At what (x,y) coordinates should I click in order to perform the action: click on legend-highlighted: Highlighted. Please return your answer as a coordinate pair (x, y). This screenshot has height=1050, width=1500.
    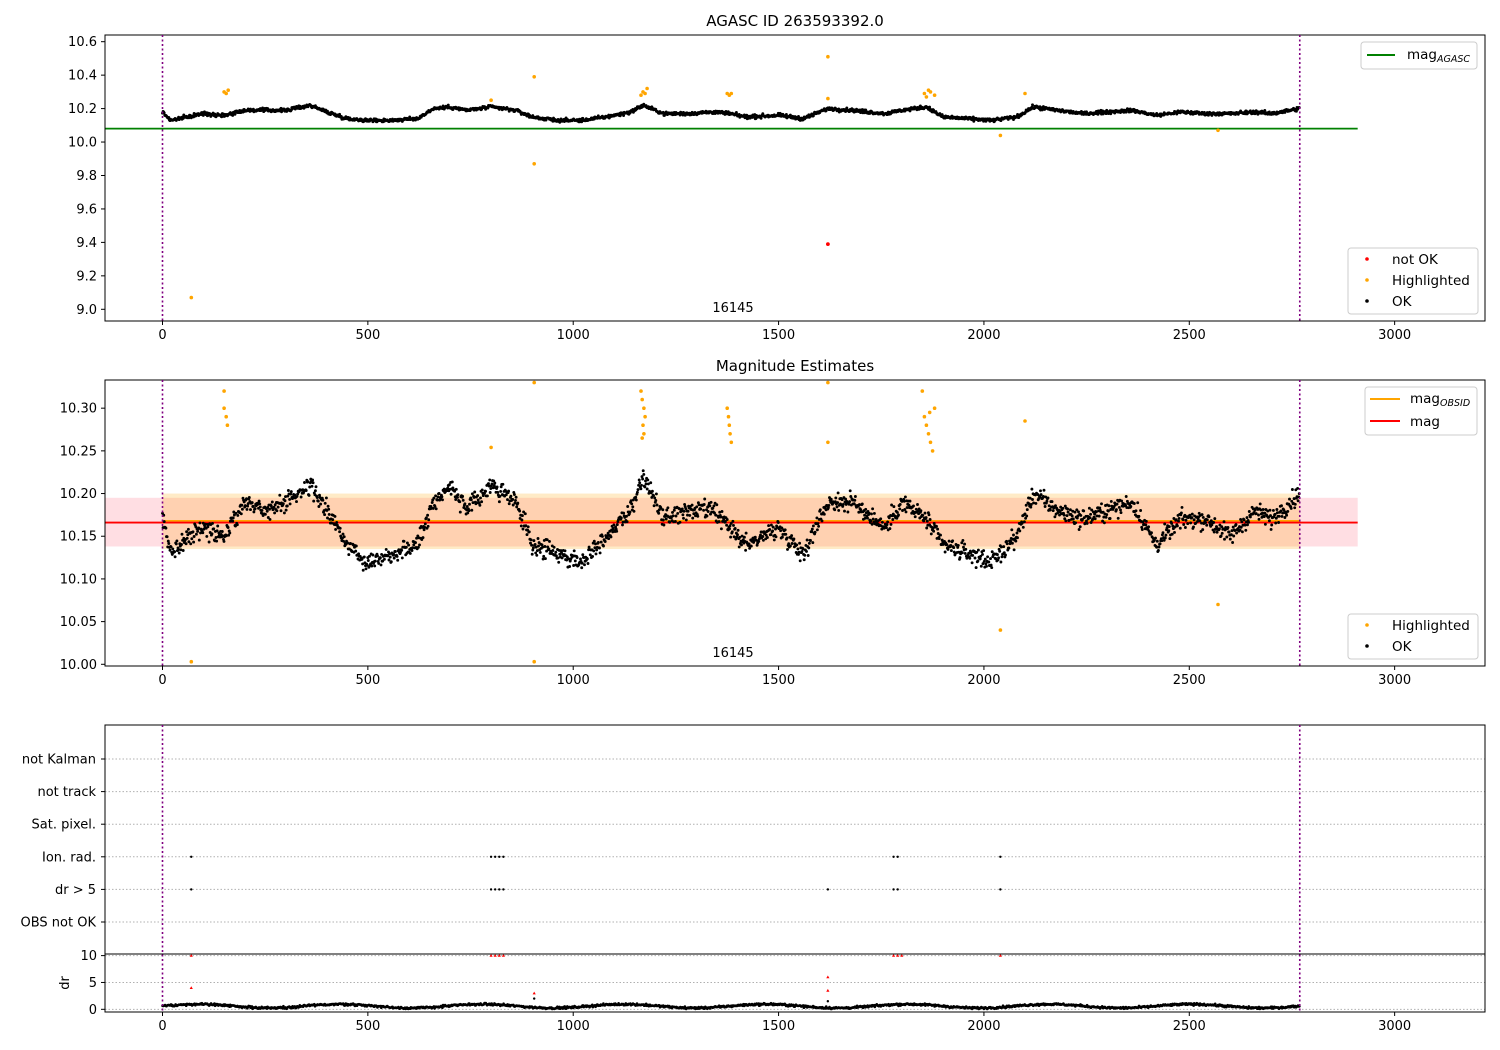
    Looking at the image, I should click on (1431, 281).